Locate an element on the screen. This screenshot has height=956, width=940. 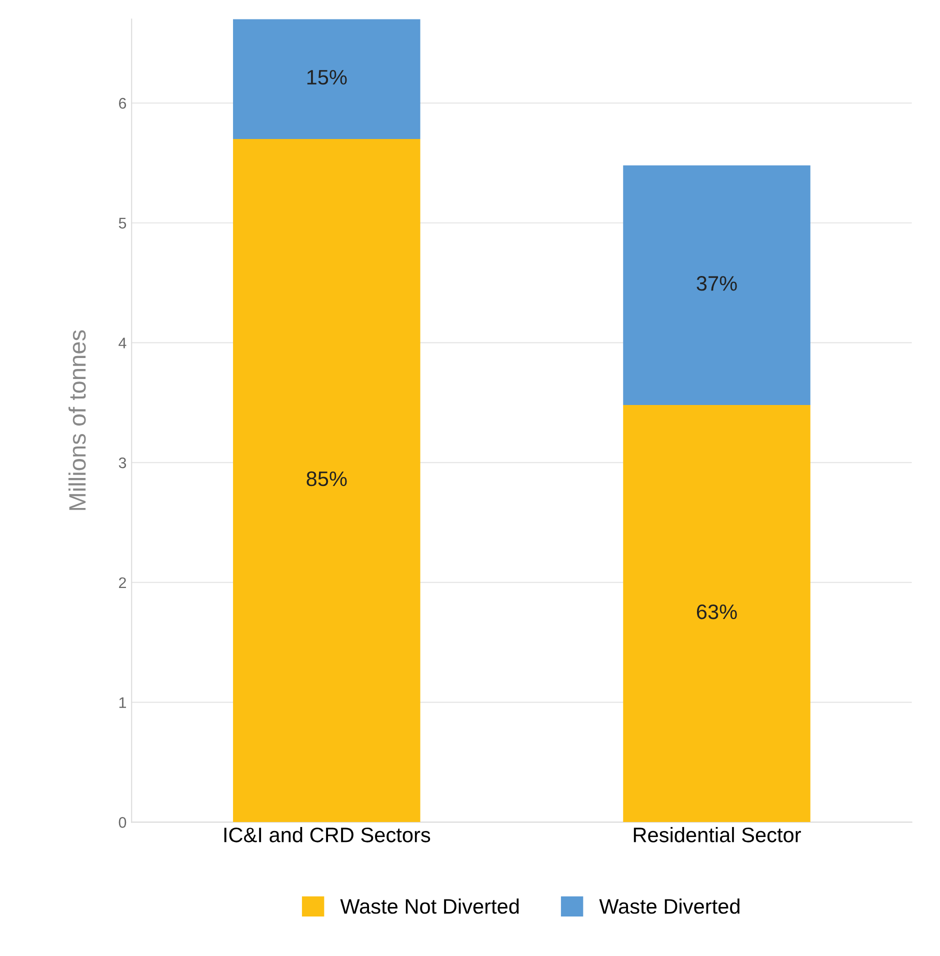
legend-label: Waste Not Diverted is located at coordinates (429, 906).